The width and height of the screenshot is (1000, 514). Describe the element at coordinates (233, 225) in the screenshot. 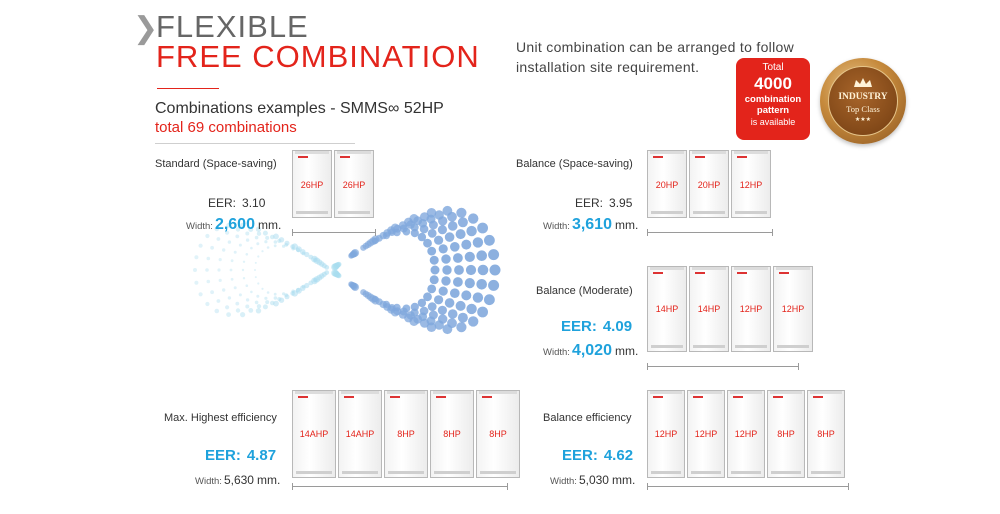

I see `standard-width: Width: 2,600 mm.` at that location.